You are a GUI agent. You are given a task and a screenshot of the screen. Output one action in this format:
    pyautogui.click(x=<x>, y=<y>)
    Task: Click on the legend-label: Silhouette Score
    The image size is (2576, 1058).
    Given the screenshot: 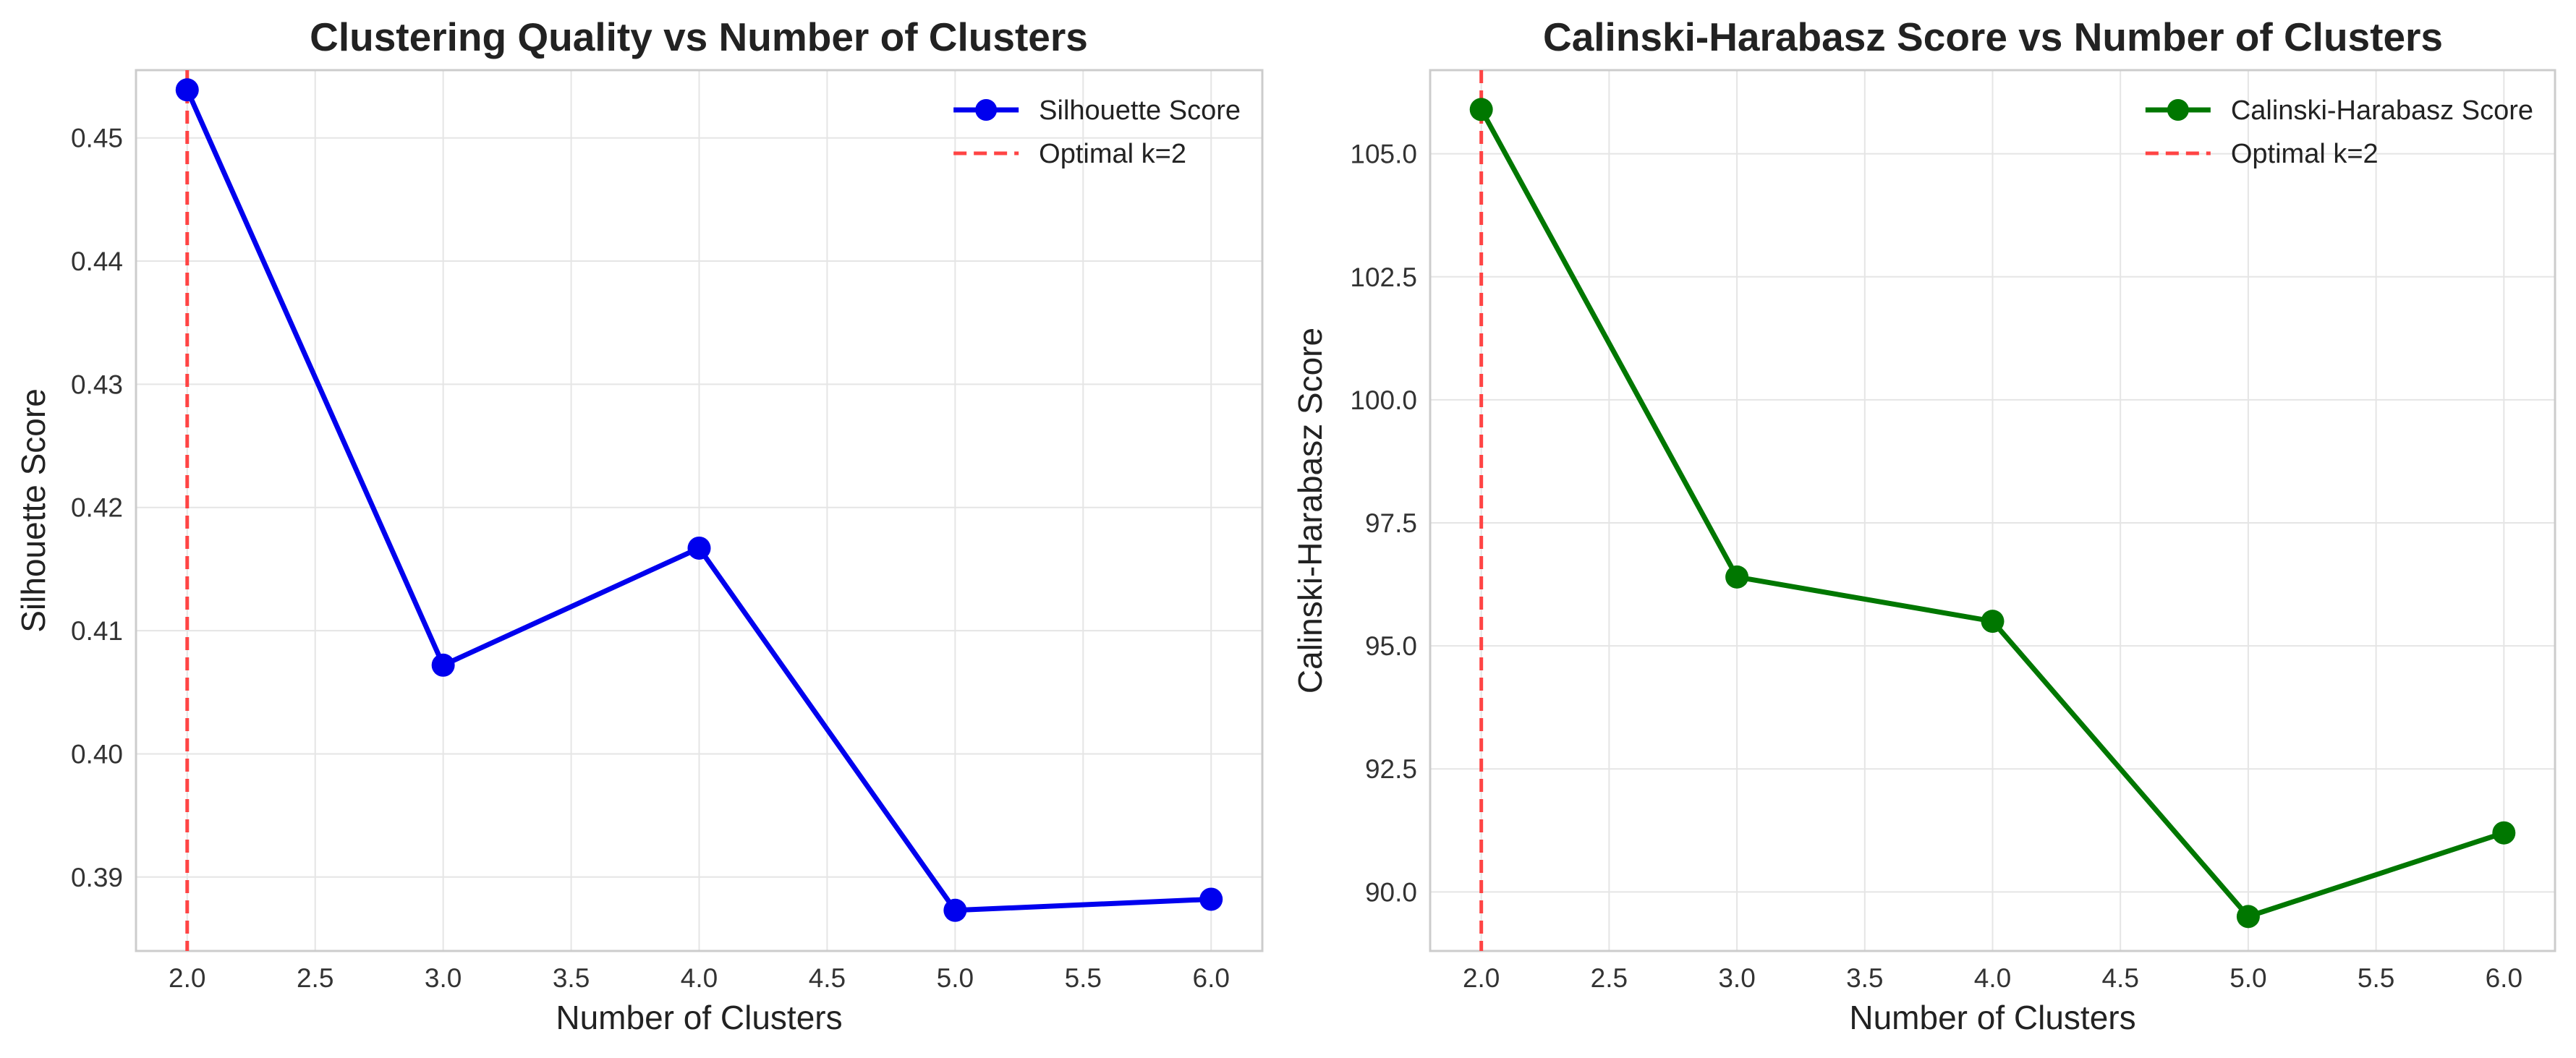 What is the action you would take?
    pyautogui.click(x=1140, y=110)
    